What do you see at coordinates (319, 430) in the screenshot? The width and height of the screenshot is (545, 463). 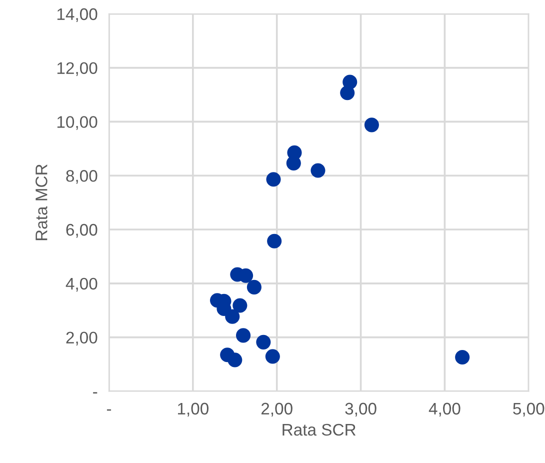 I see `x-axis-title: Rata SCR` at bounding box center [319, 430].